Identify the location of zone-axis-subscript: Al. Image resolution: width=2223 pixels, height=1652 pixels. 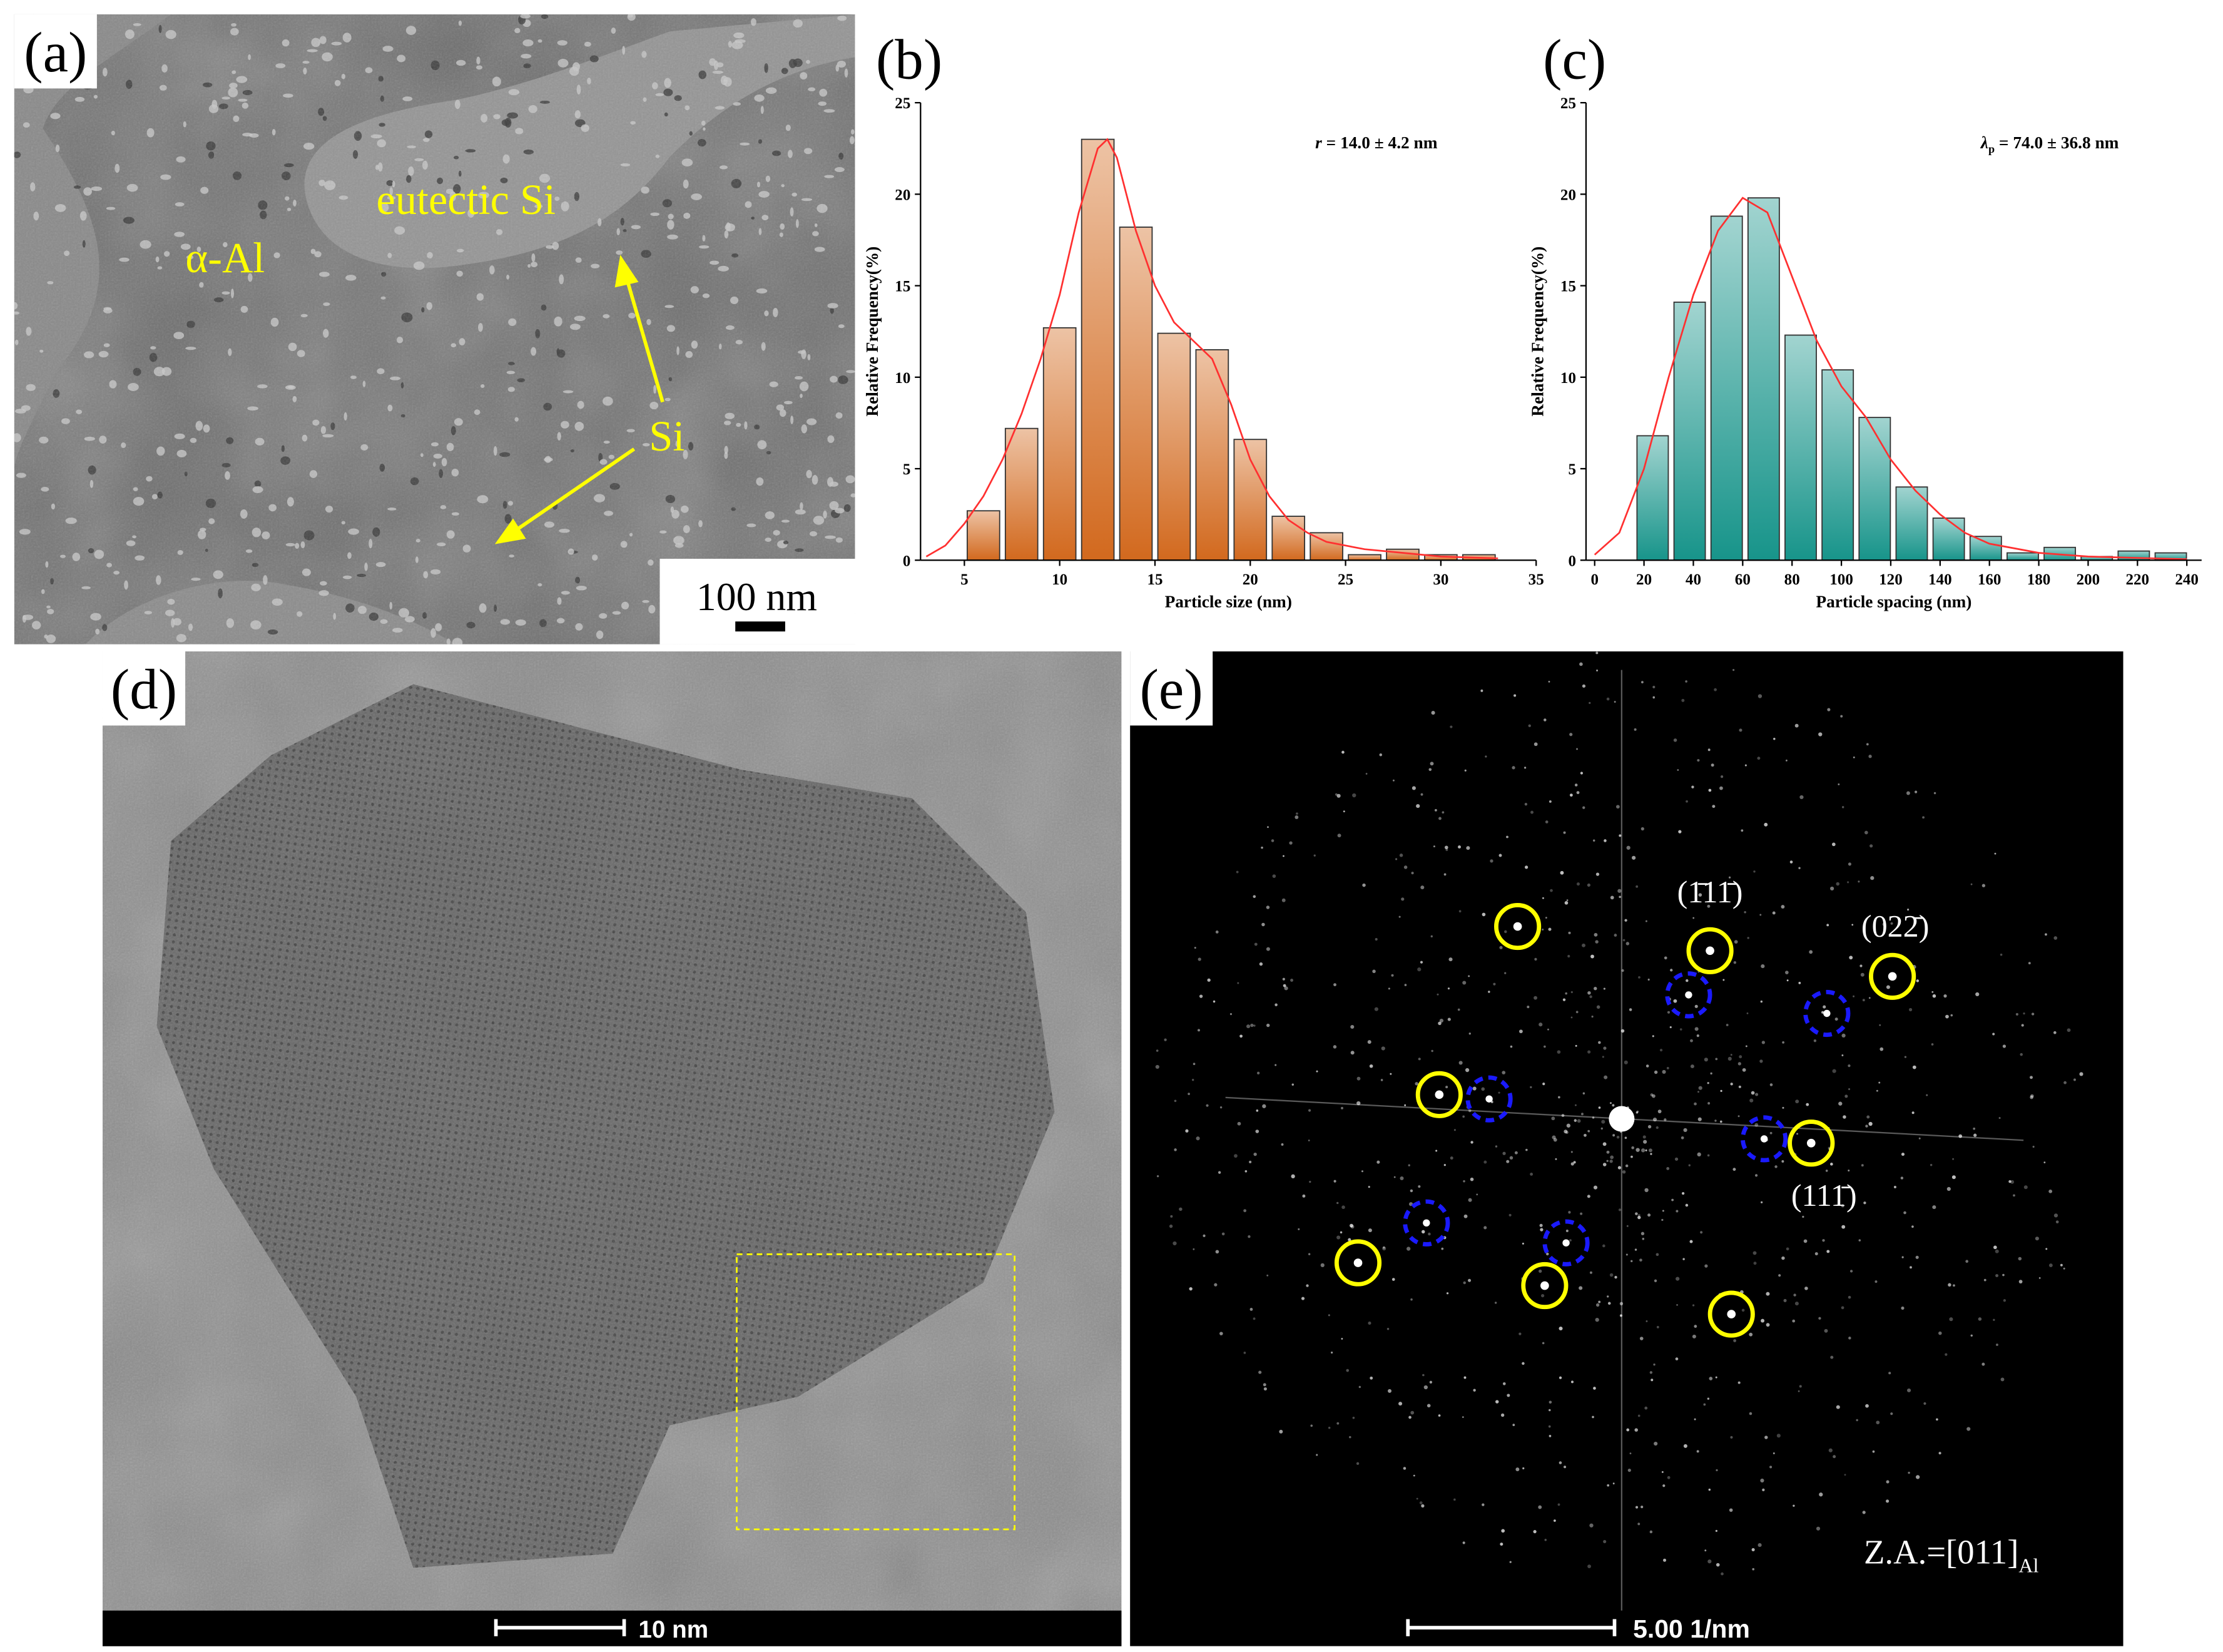
(2028, 1565).